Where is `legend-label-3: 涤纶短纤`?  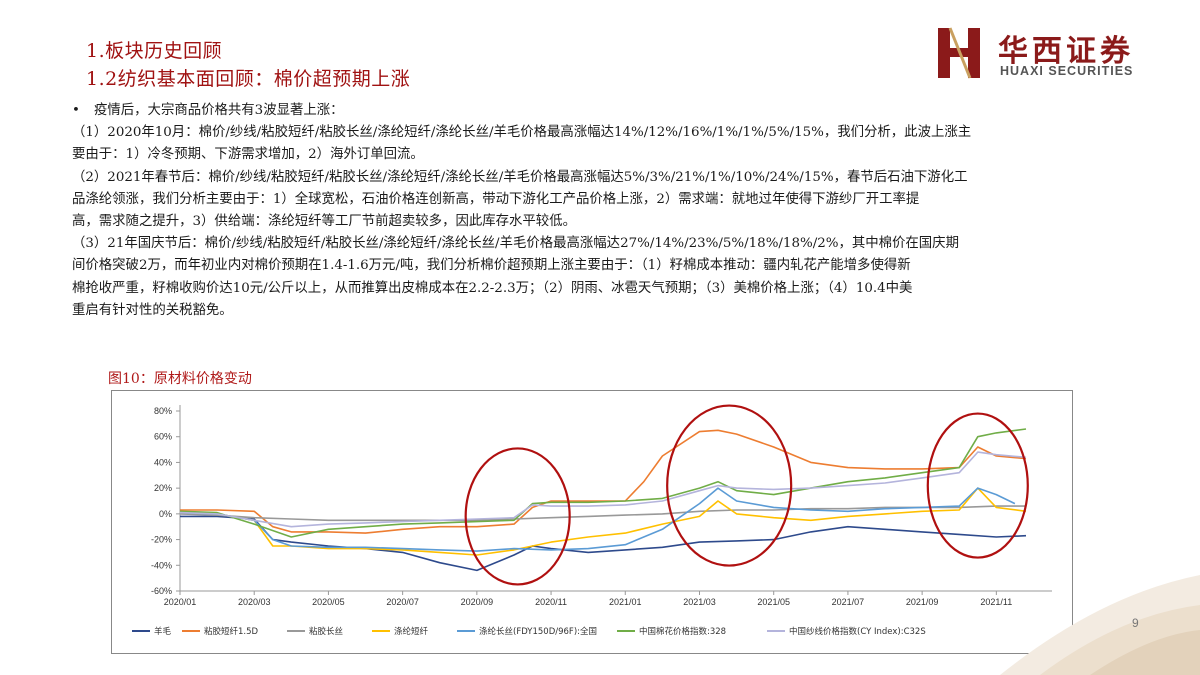
legend-label-3: 涤纶短纤 is located at coordinates (411, 631).